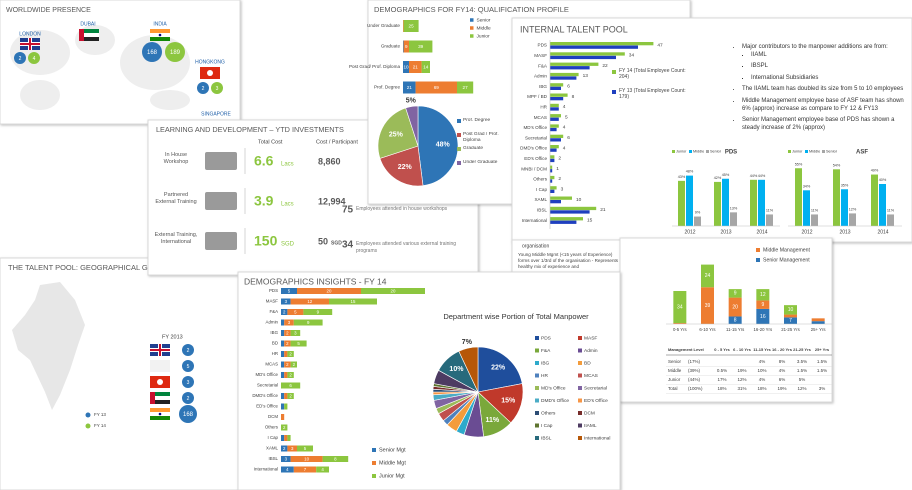  I want to click on bar-value: 12%, so click(853, 209).